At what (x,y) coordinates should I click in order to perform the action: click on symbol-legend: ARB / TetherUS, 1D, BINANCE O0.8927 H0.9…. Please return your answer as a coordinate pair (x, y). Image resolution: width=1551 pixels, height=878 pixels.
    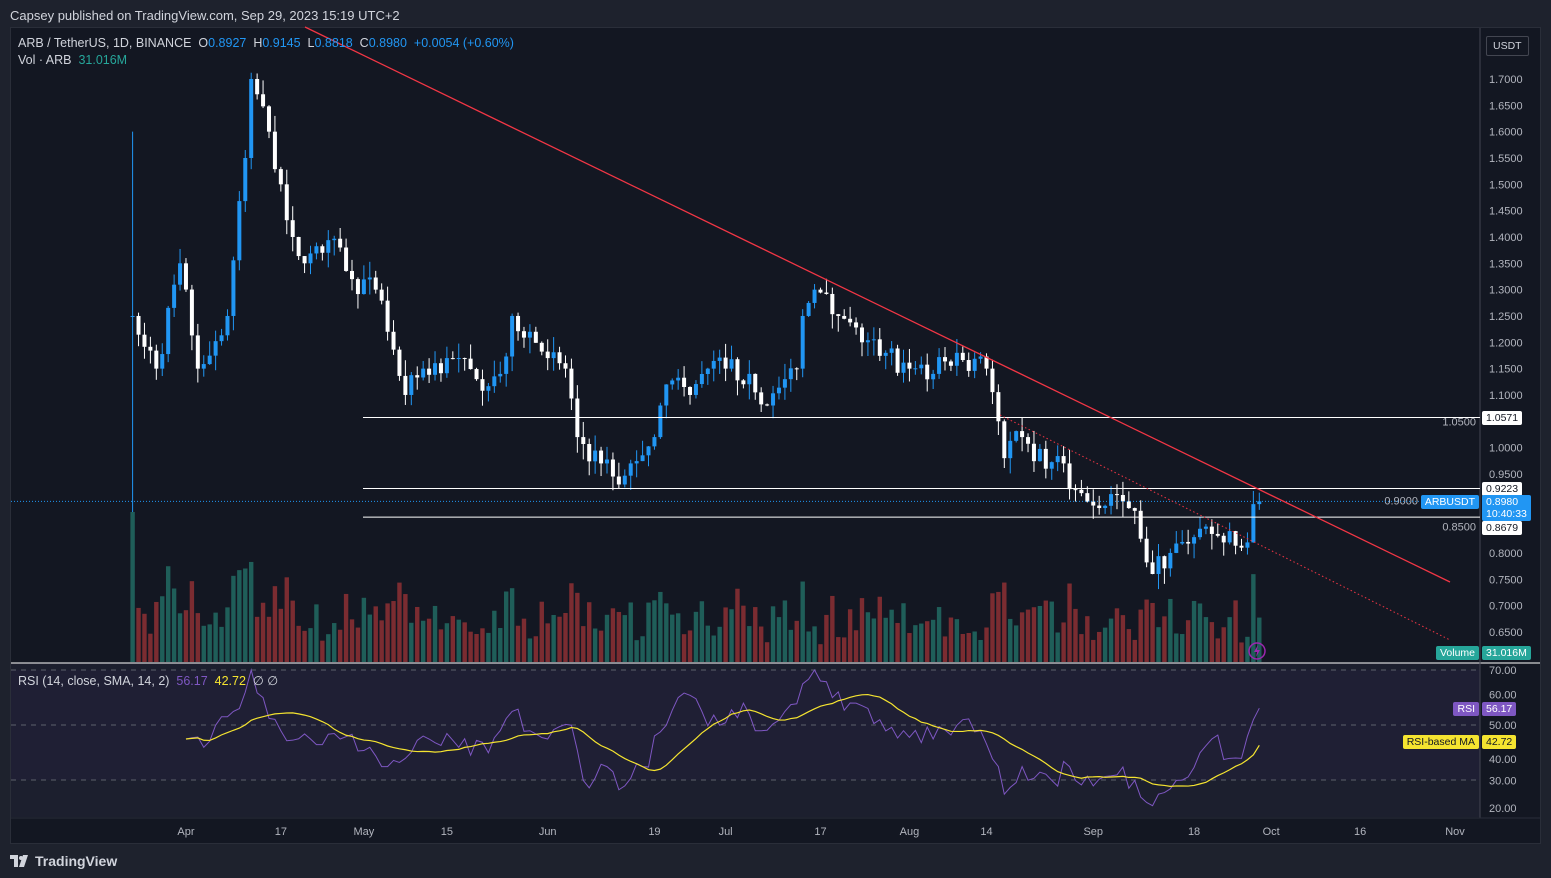
    Looking at the image, I should click on (266, 43).